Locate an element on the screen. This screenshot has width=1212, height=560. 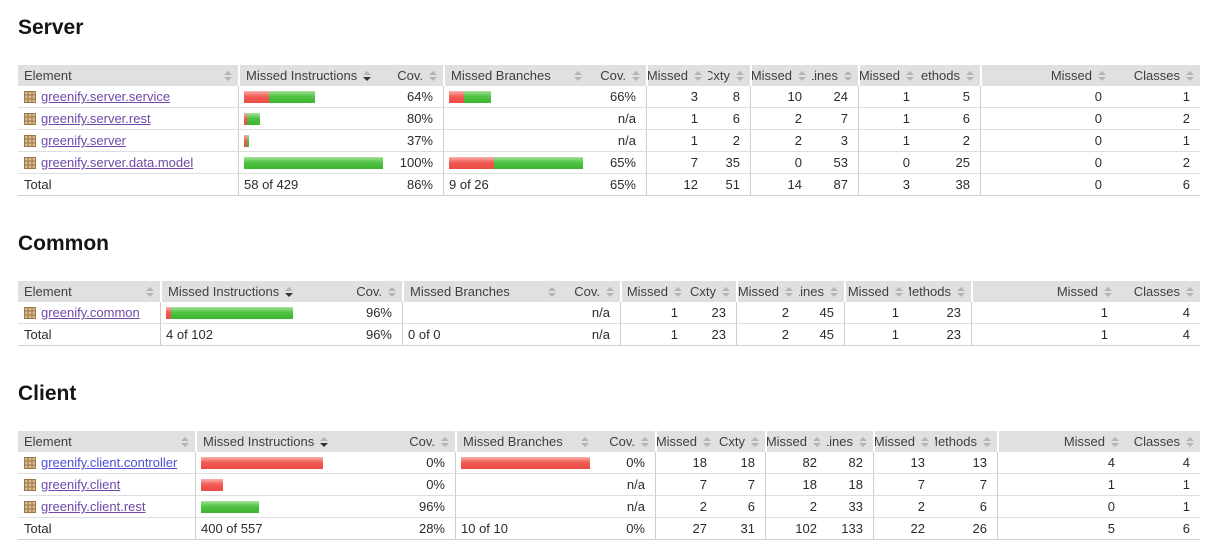
missed-cxty-cell: 3 is located at coordinates (677, 97).